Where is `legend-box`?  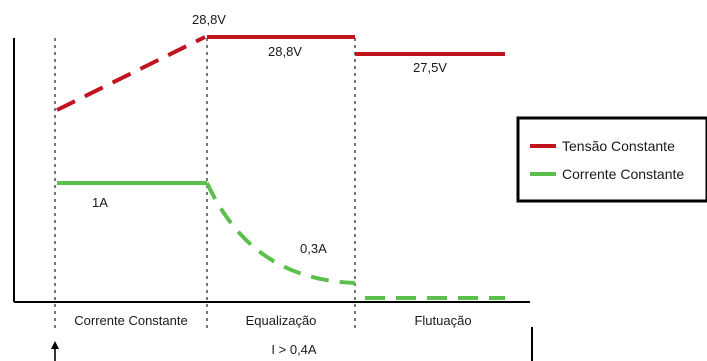 legend-box is located at coordinates (611, 159).